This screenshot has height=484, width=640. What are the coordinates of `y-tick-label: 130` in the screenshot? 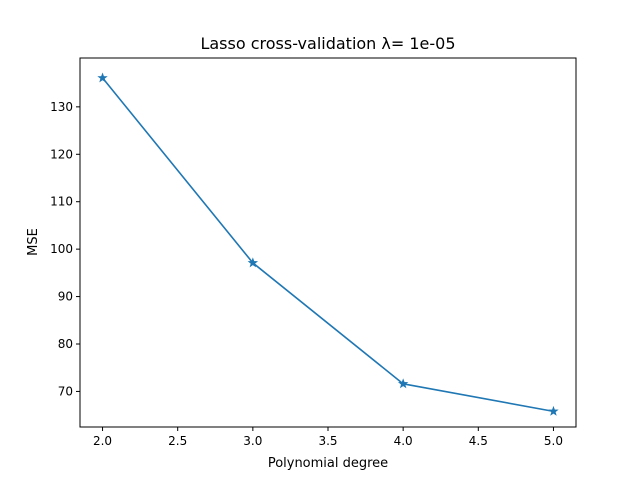 It's located at (61, 107).